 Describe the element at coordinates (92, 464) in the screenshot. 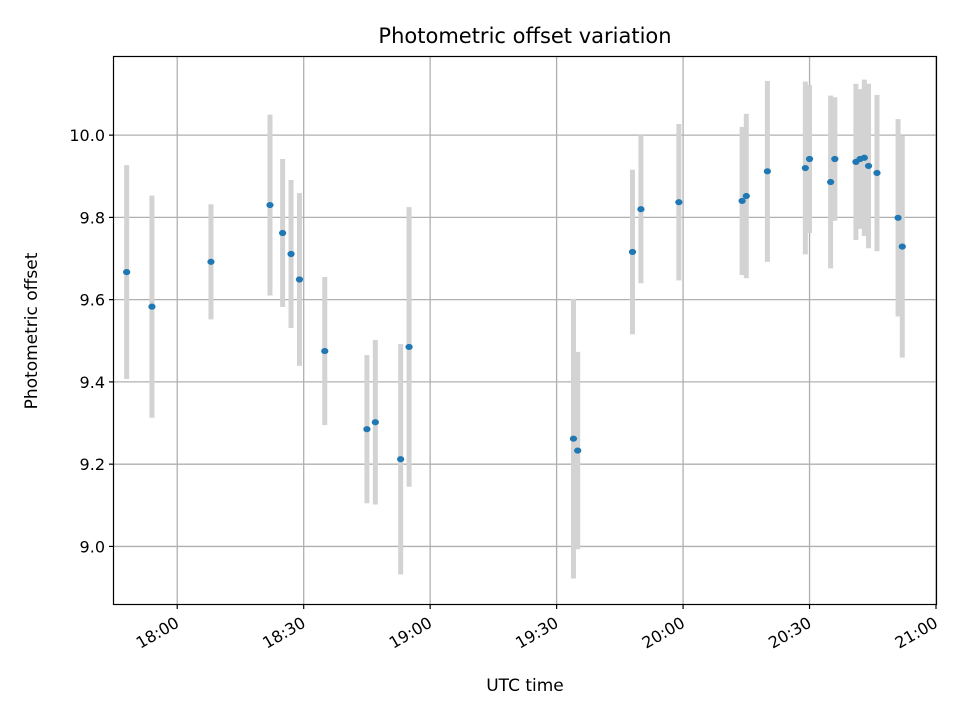

I see `y-tick-label: 9.2` at that location.